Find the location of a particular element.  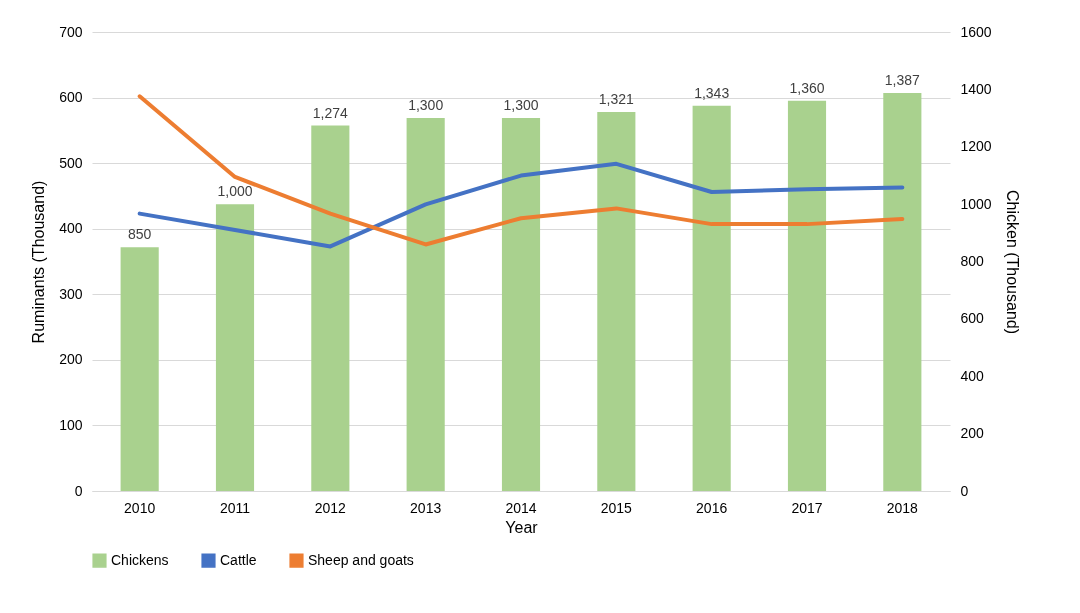

y-tick-label: 200 is located at coordinates (71, 359).